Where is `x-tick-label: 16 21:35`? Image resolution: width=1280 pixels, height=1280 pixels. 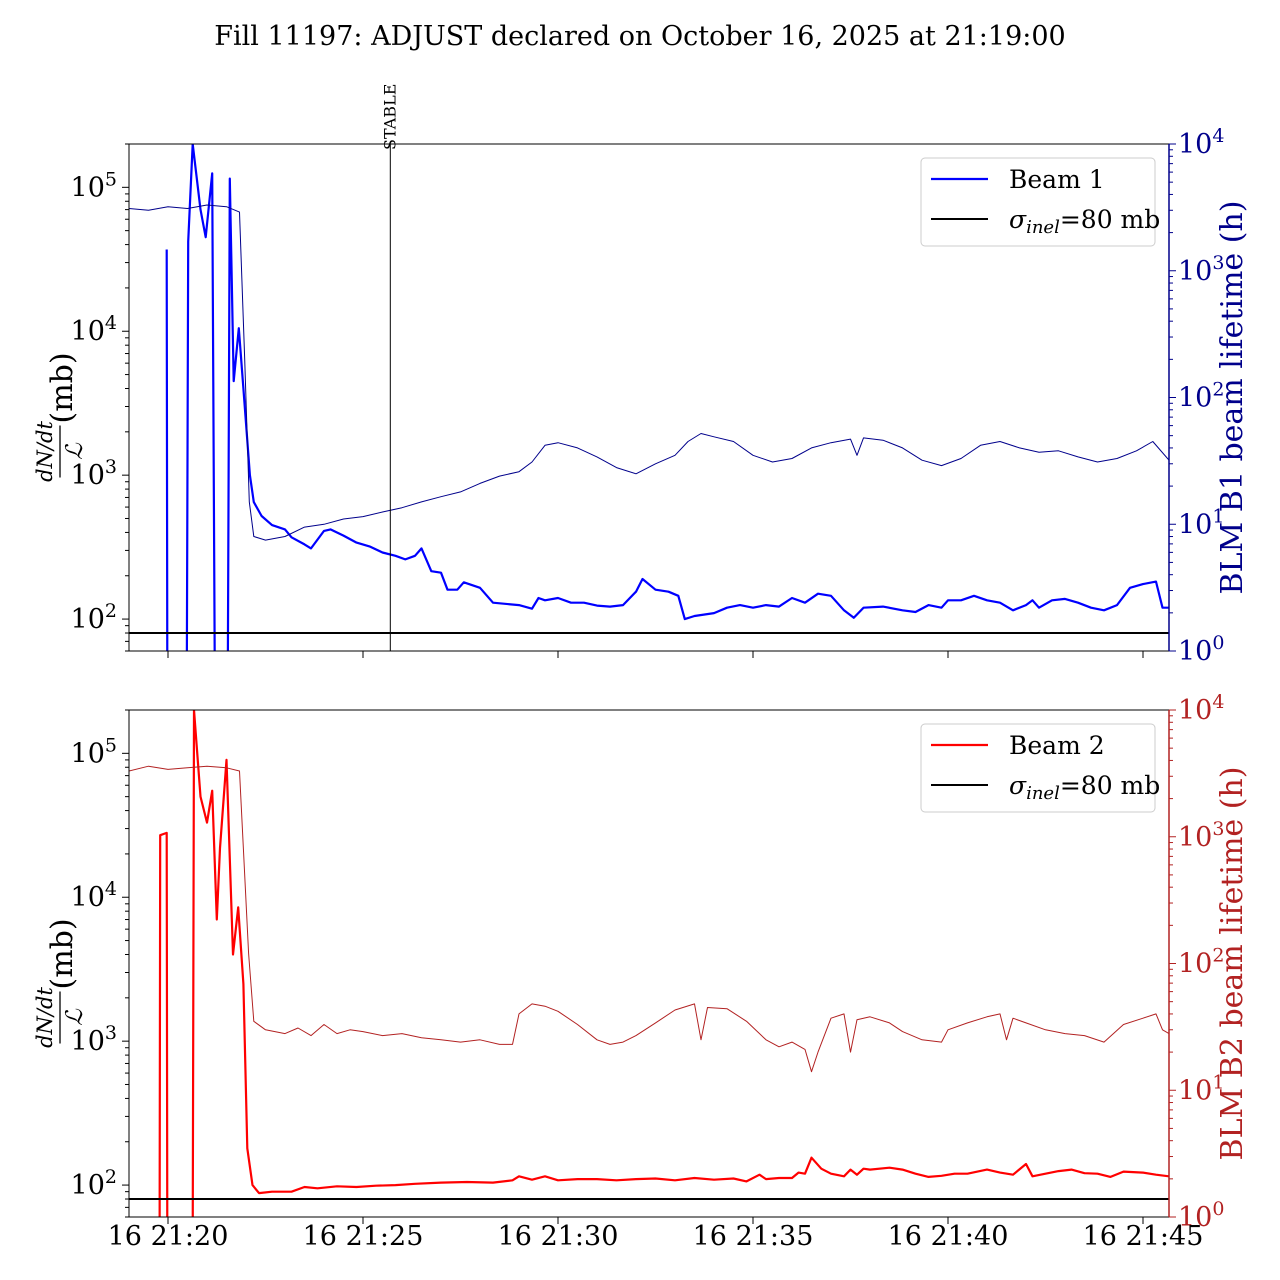
x-tick-label: 16 21:35 is located at coordinates (753, 1236).